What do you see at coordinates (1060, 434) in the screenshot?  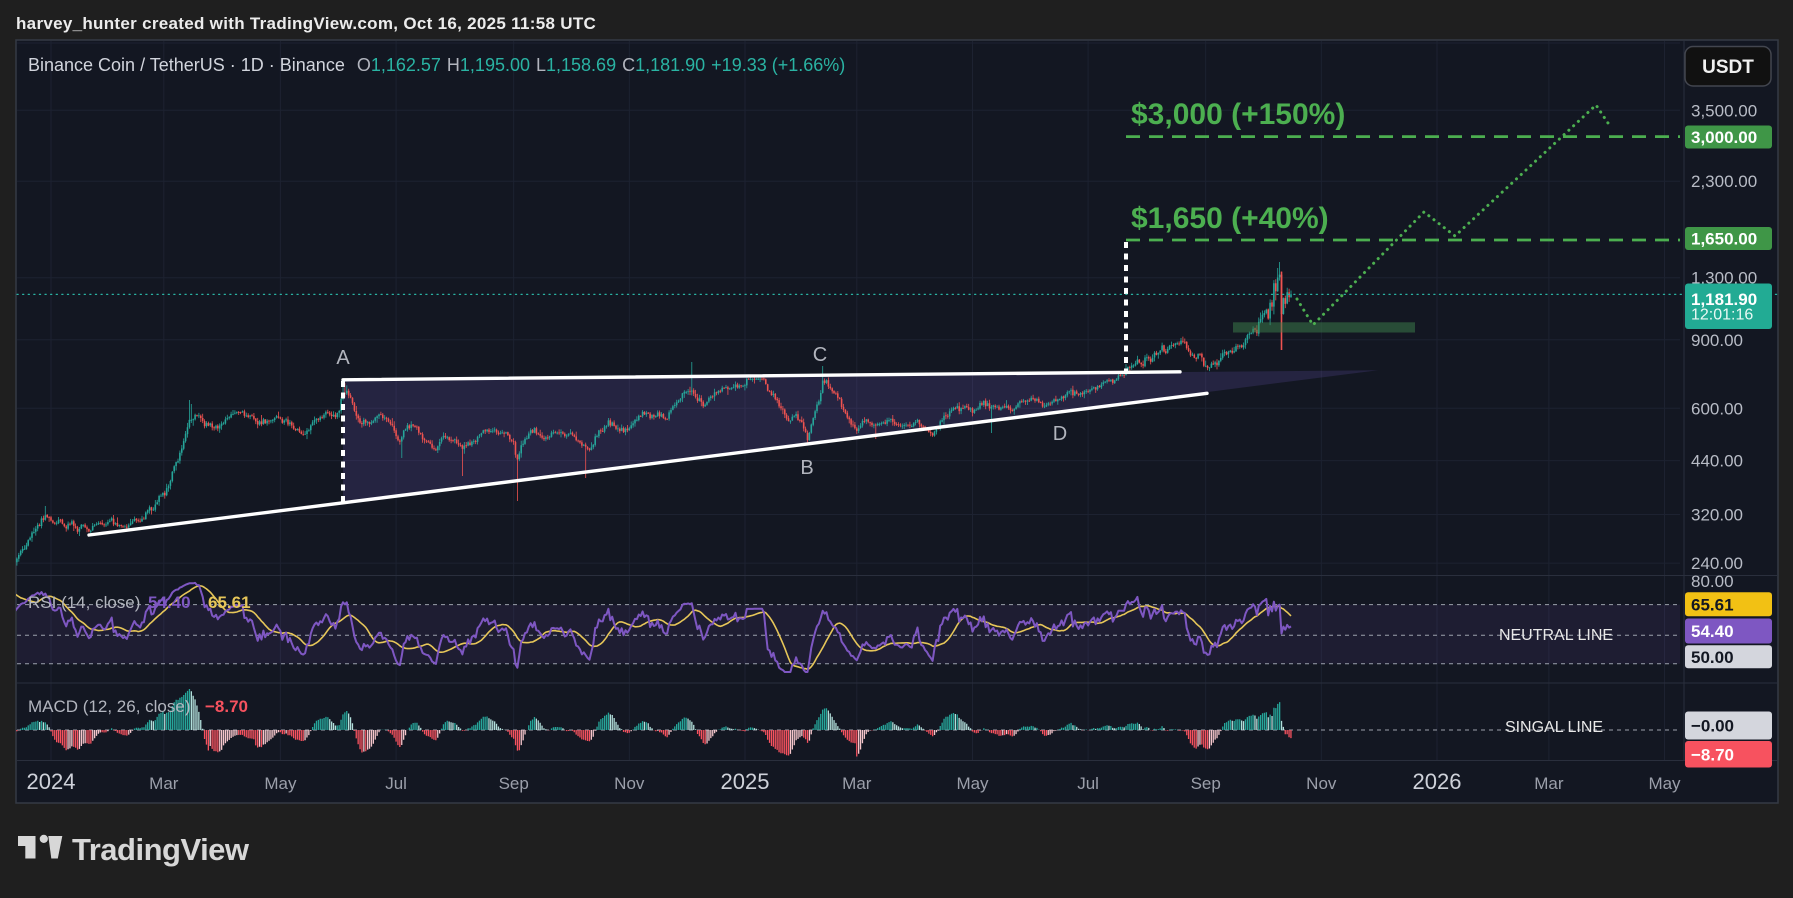 I see `svg-text: D` at bounding box center [1060, 434].